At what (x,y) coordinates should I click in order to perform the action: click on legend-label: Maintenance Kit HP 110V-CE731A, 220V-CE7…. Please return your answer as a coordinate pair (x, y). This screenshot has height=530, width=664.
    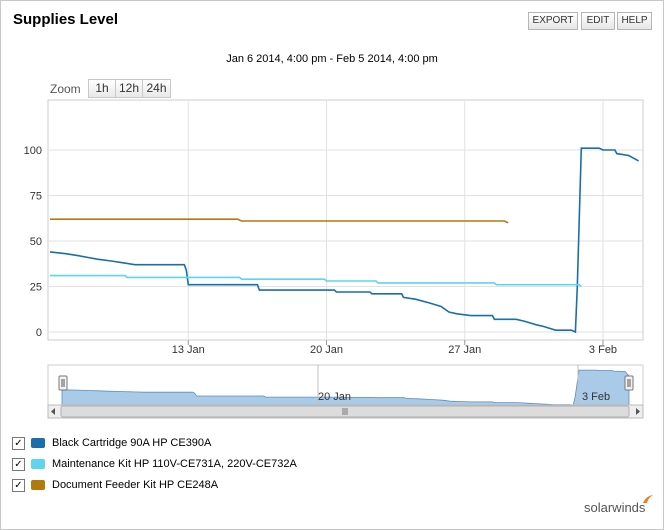
    Looking at the image, I should click on (174, 464).